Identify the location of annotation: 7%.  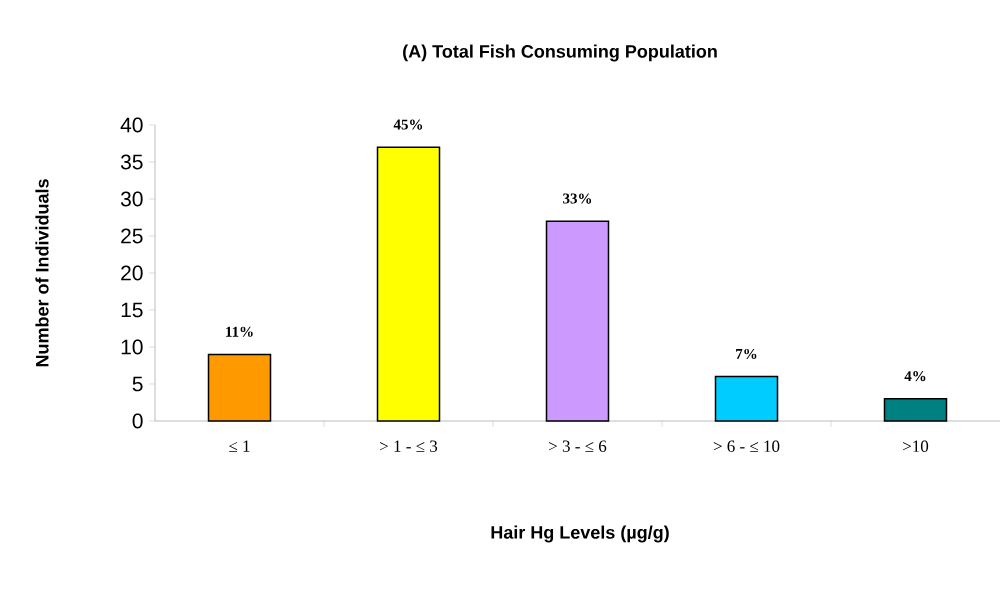
(746, 354).